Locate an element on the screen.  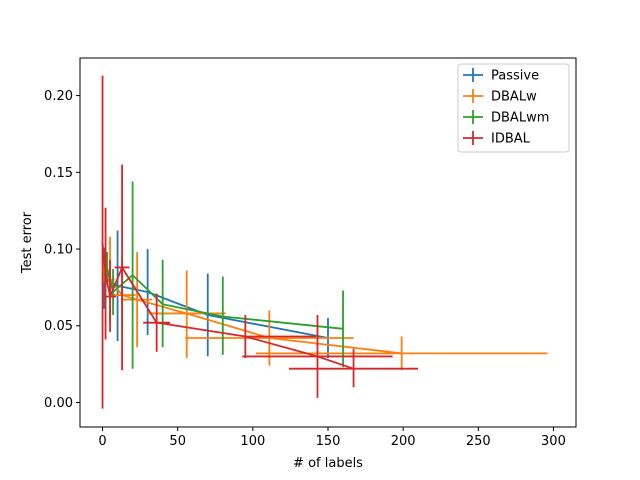
legend-item-passive: Passive is located at coordinates (501, 76).